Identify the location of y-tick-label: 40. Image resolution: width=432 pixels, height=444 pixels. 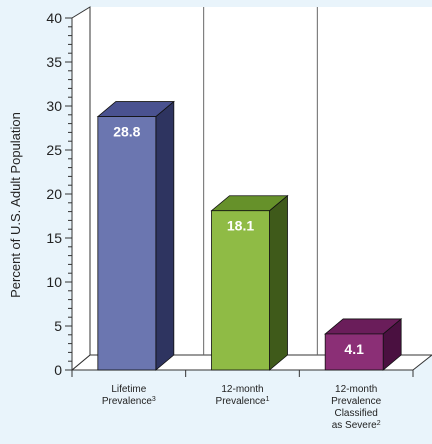
(54, 18).